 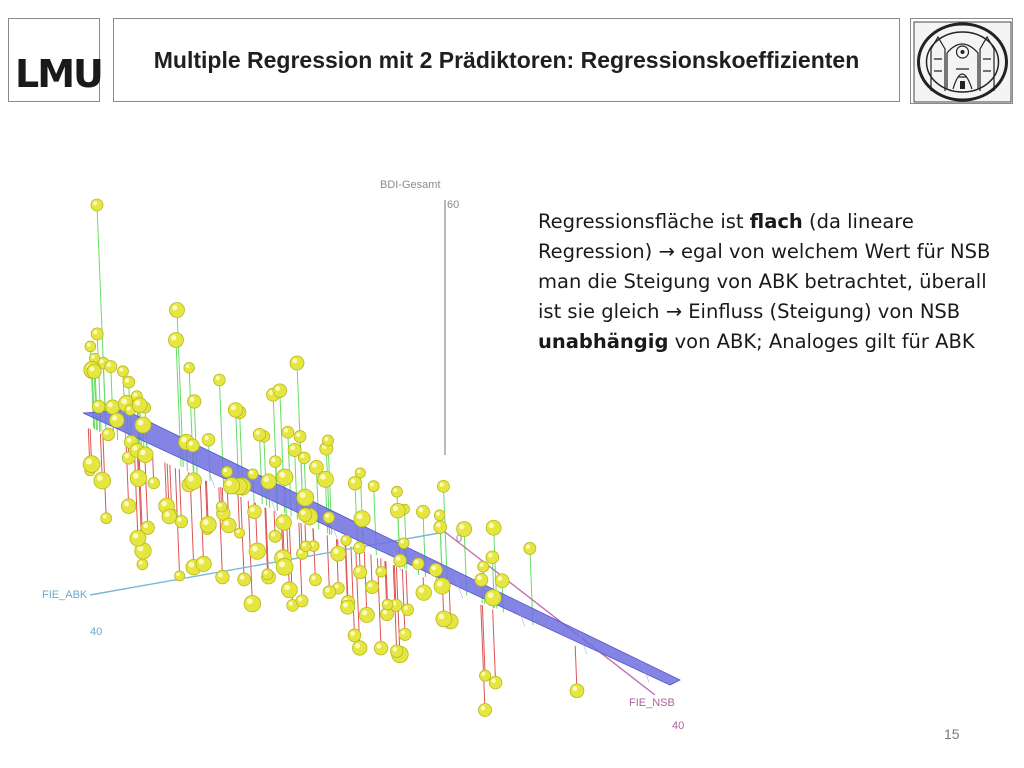 What do you see at coordinates (776, 221) in the screenshot?
I see `text-flach: flach` at bounding box center [776, 221].